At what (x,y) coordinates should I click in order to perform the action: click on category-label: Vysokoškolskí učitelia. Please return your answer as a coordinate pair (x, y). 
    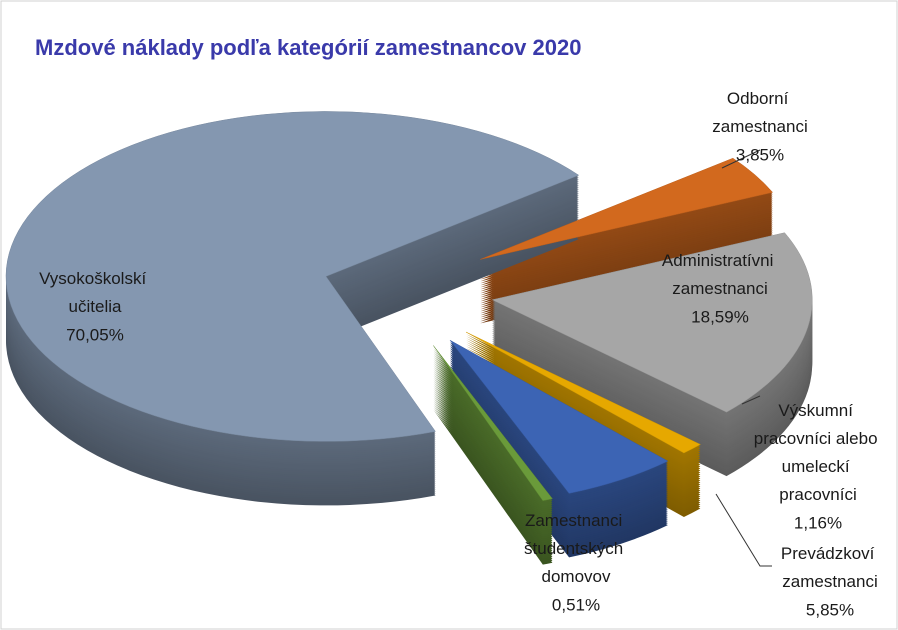
    Looking at the image, I should click on (95, 292).